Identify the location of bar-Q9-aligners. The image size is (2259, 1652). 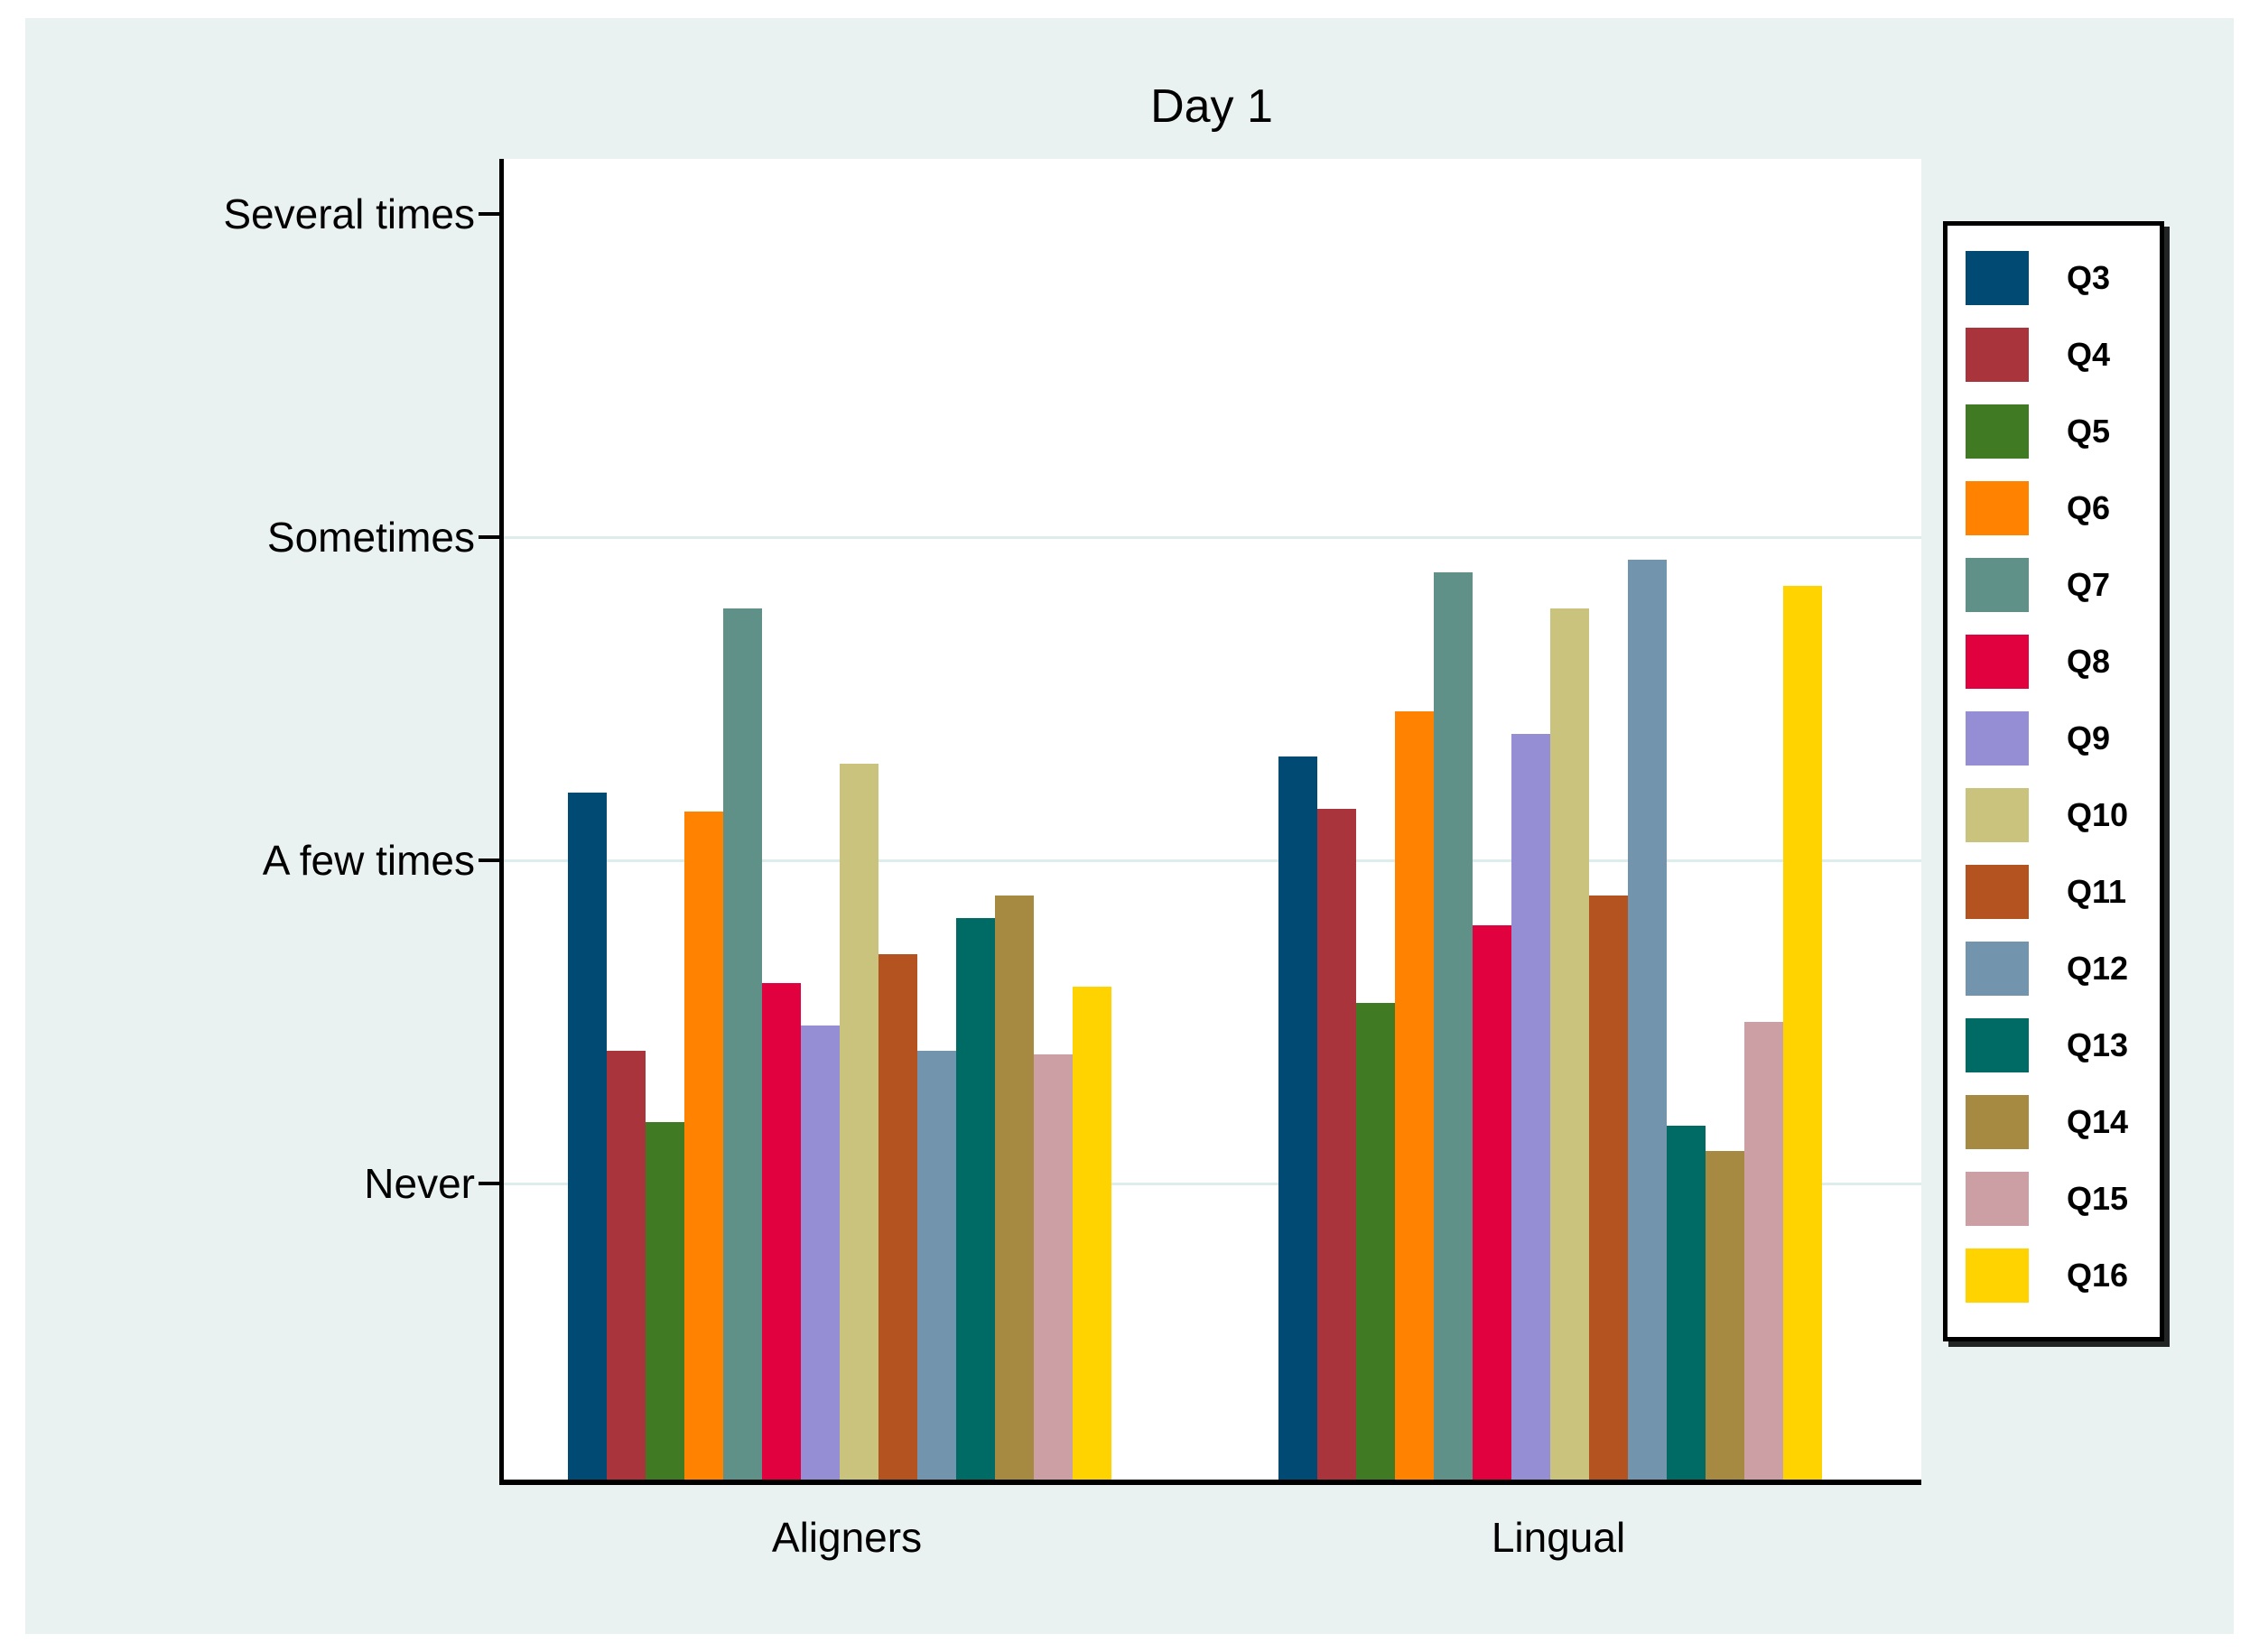
(820, 1252).